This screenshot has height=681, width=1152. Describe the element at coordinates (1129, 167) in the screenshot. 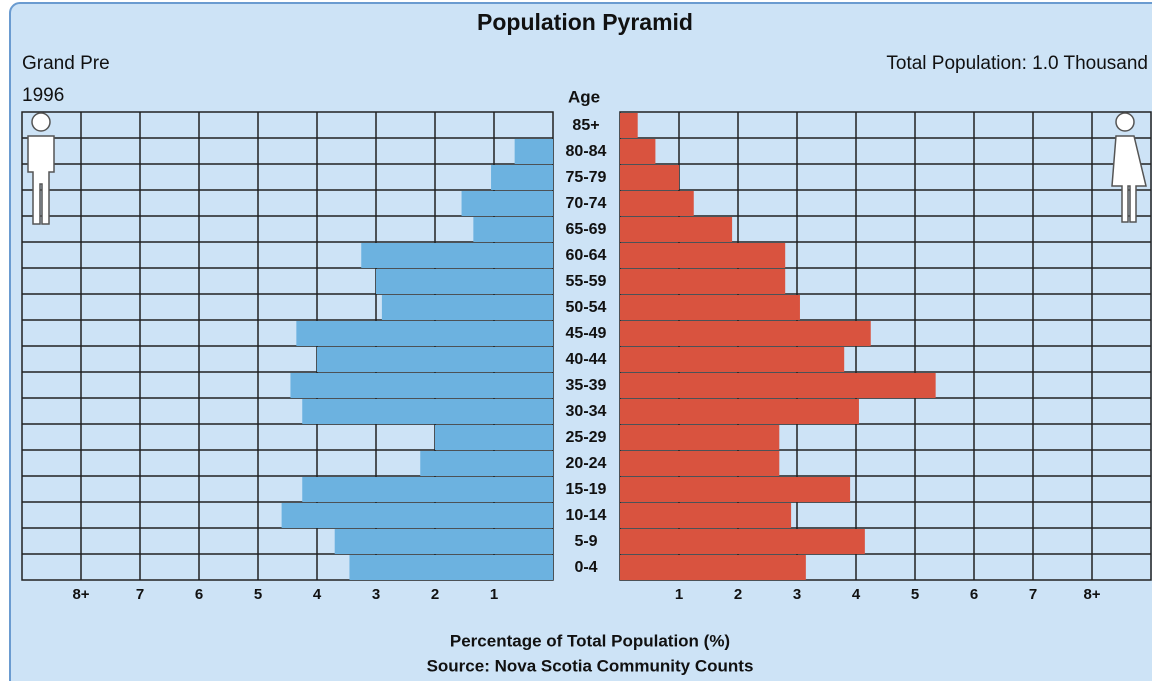

I see `female-icon` at that location.